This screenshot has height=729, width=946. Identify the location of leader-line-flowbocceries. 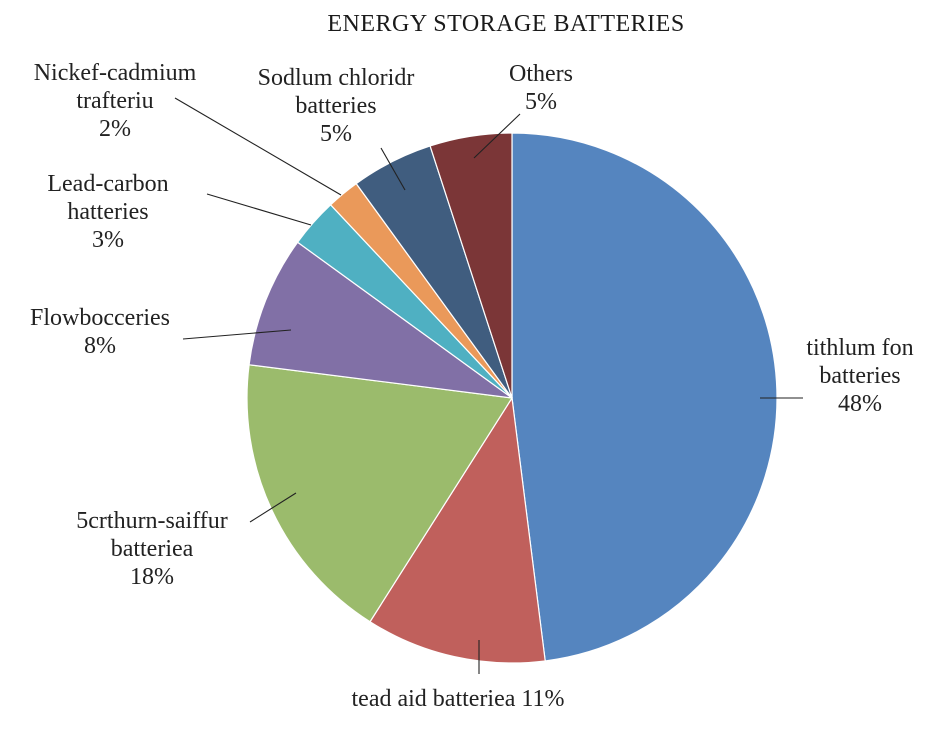
(237, 334).